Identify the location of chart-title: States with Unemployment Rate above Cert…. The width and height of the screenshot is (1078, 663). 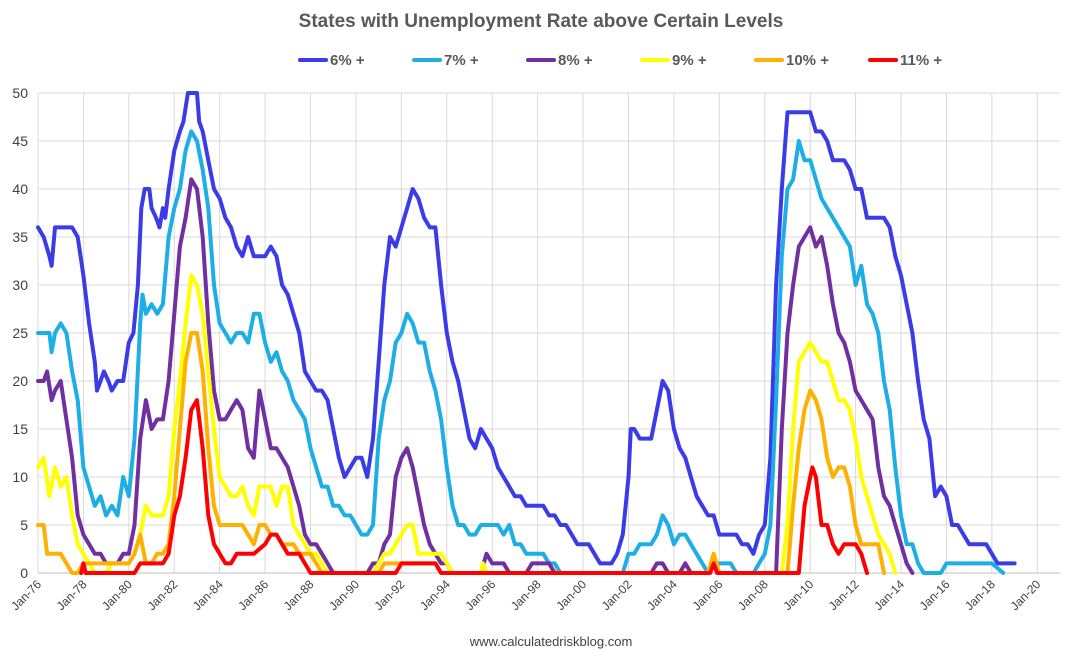
(541, 21).